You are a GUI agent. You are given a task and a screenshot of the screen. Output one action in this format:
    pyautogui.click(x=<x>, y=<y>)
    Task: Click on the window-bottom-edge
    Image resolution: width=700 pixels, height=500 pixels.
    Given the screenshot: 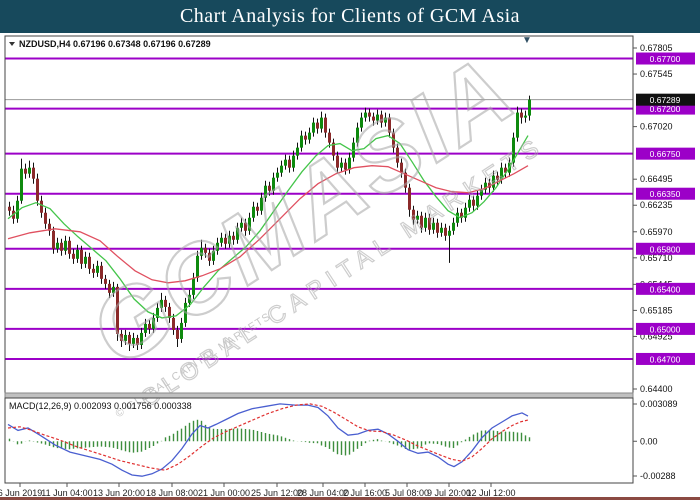 What is the action you would take?
    pyautogui.click(x=350, y=498)
    